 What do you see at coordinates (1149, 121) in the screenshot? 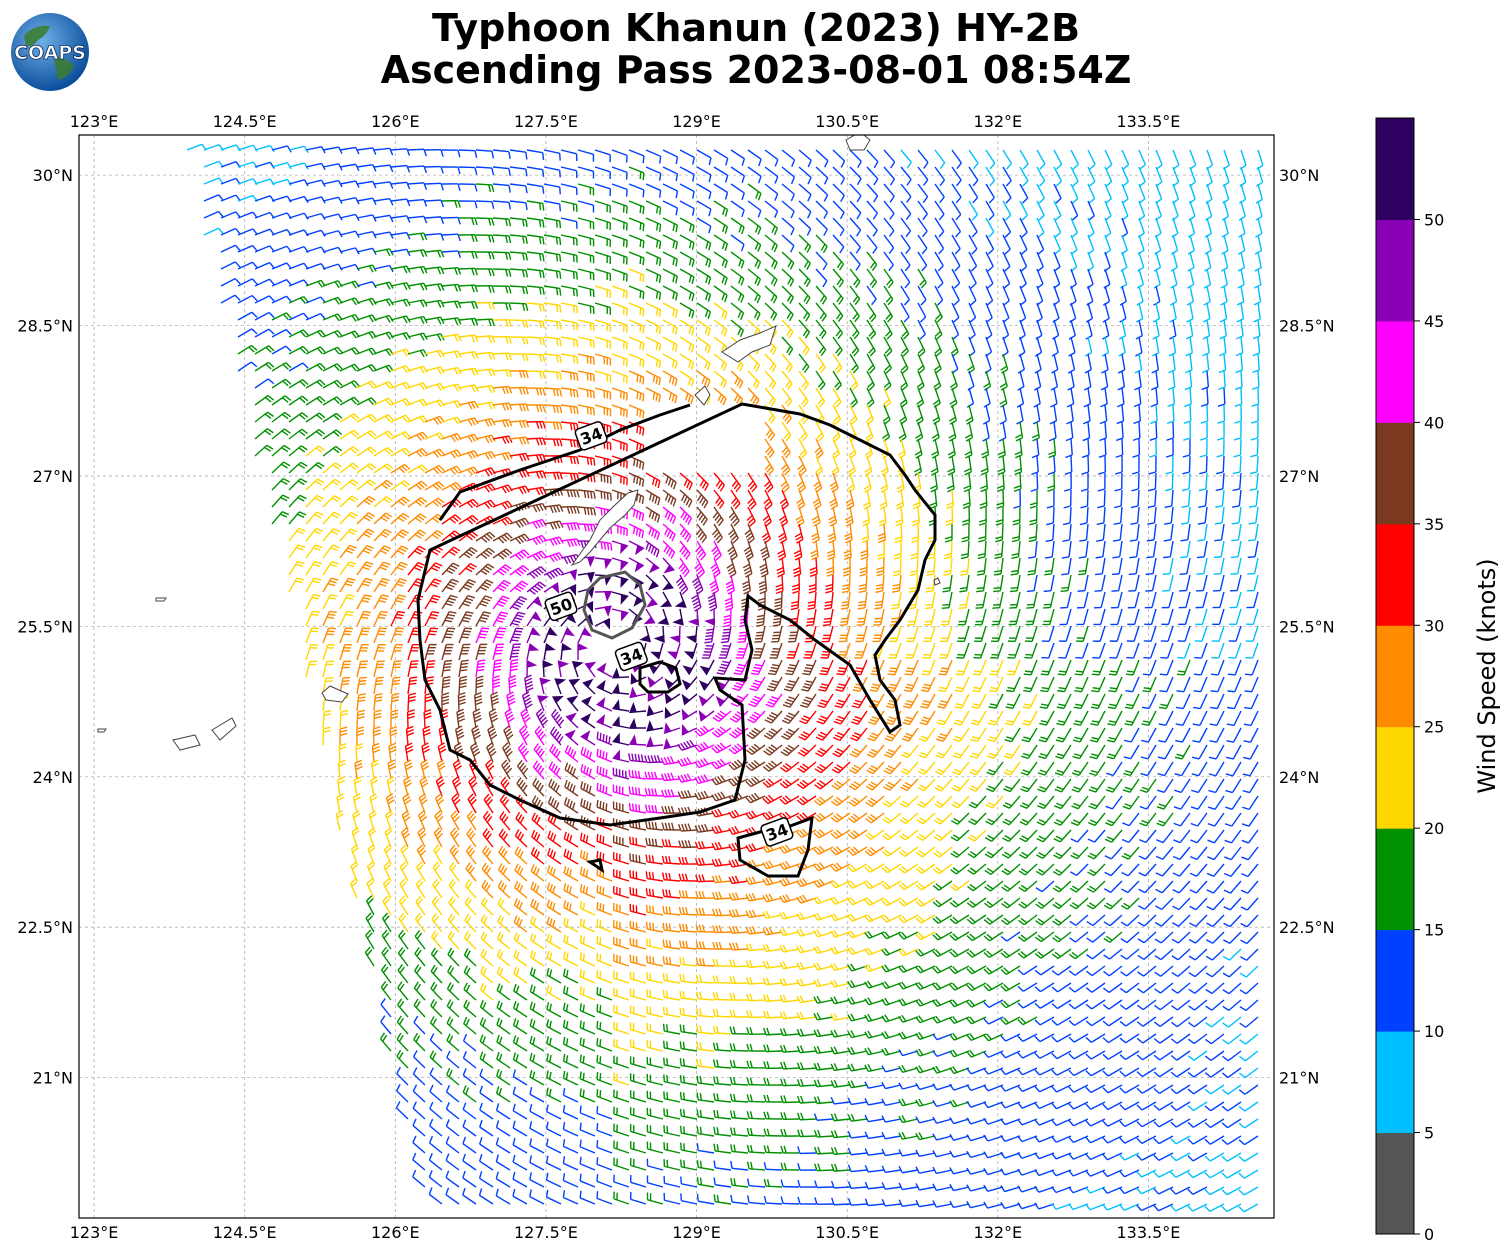
I see `lon-tick-label-top: 133.5°E` at bounding box center [1149, 121].